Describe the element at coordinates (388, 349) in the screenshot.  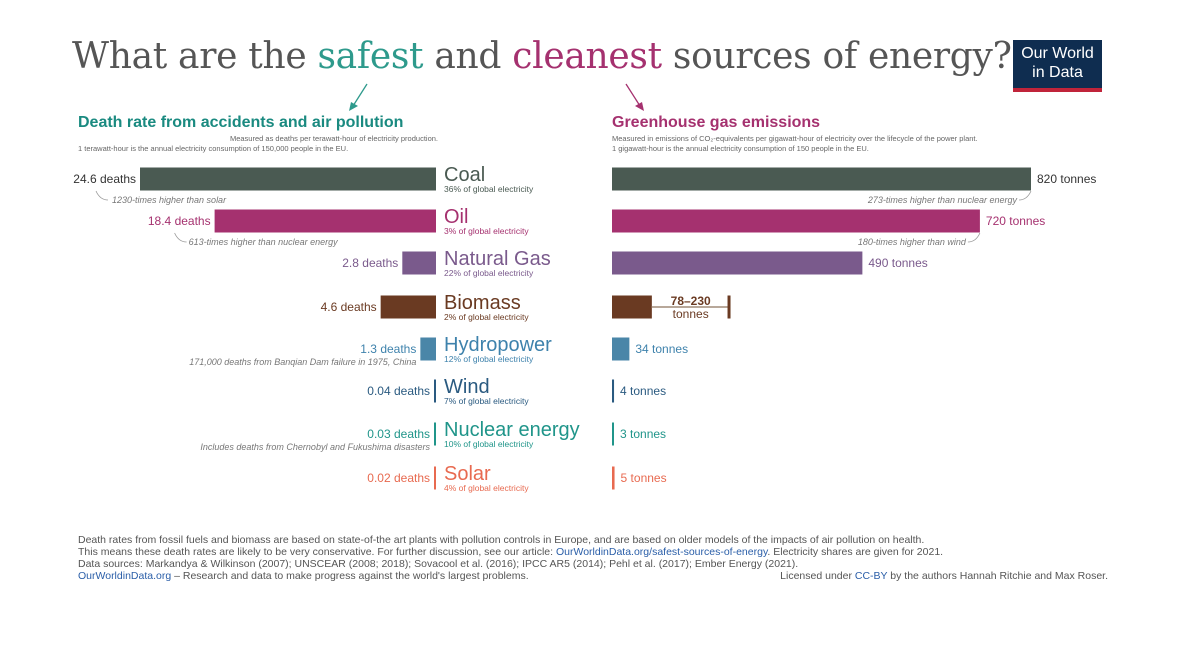
I see `death-label-hydropower: 1.3 deaths` at that location.